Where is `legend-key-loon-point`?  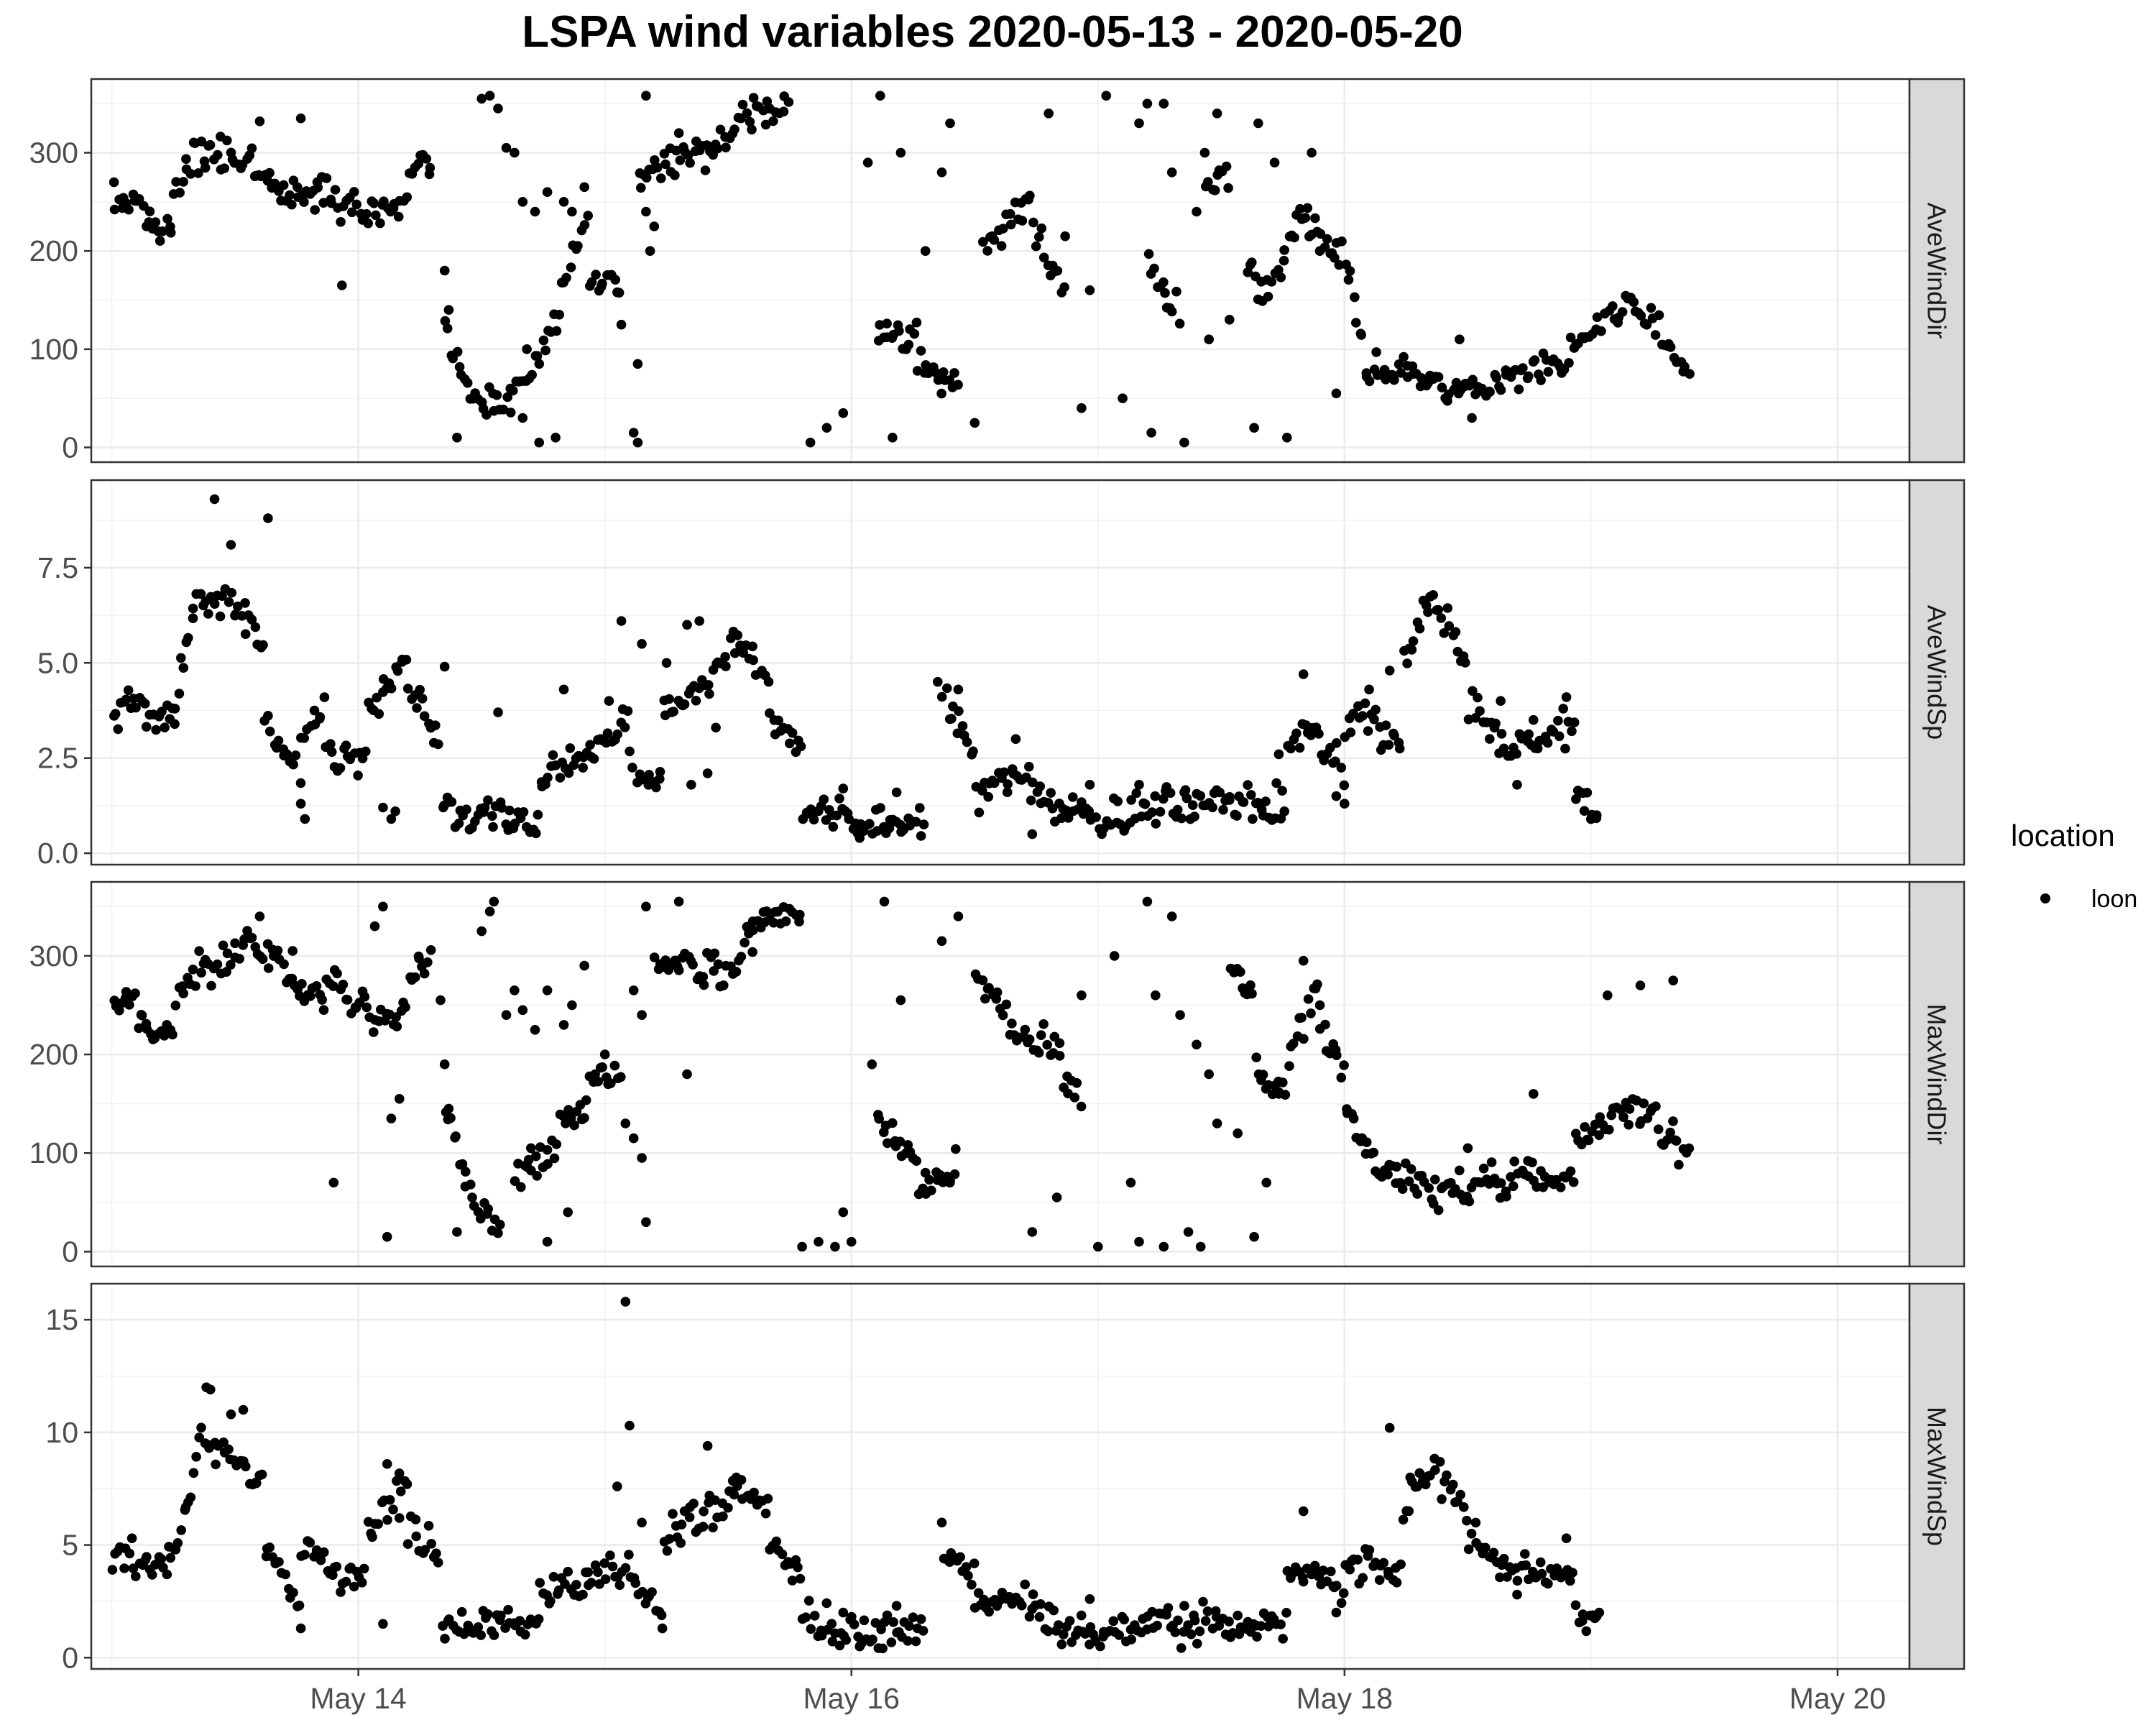
legend-key-loon-point is located at coordinates (2045, 898).